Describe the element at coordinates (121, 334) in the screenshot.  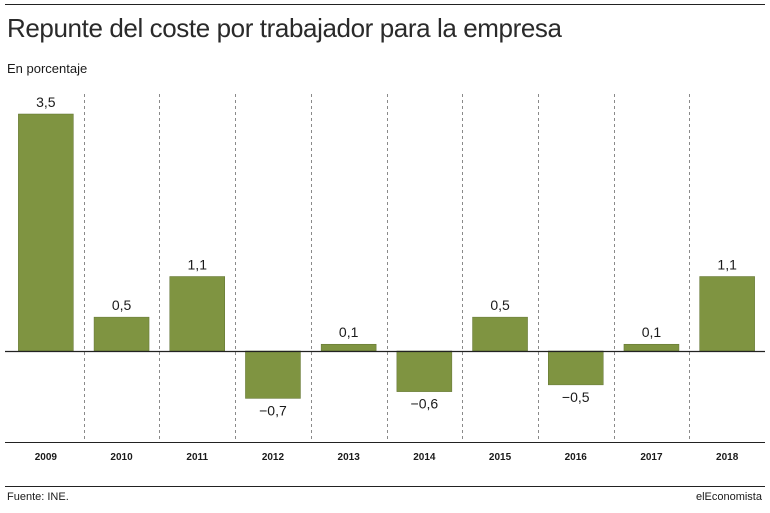
I see `bar-2010` at that location.